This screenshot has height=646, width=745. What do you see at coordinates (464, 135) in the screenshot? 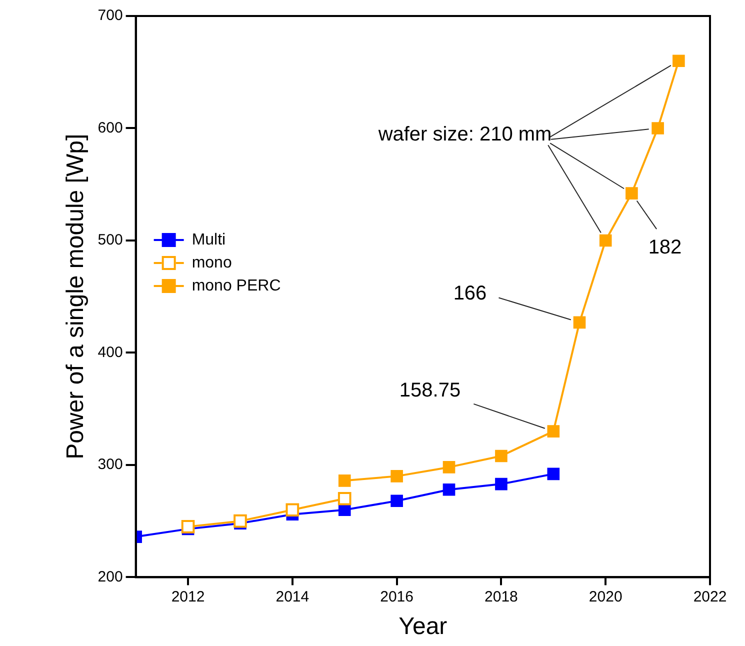
I see `annotation: wafer size: 210 mm` at bounding box center [464, 135].